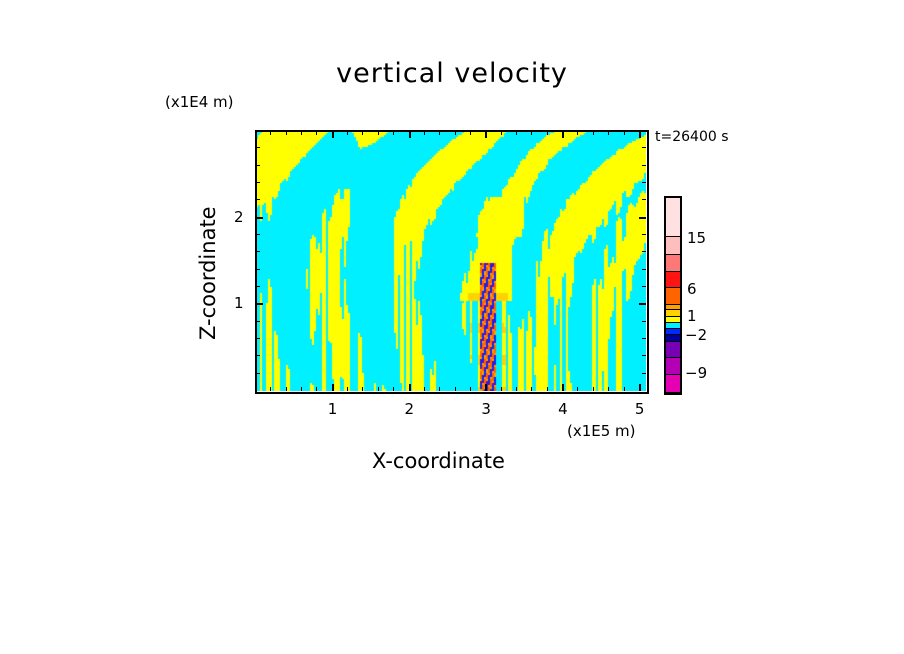 Image resolution: width=904 pixels, height=654 pixels. I want to click on colorbar, so click(673, 295).